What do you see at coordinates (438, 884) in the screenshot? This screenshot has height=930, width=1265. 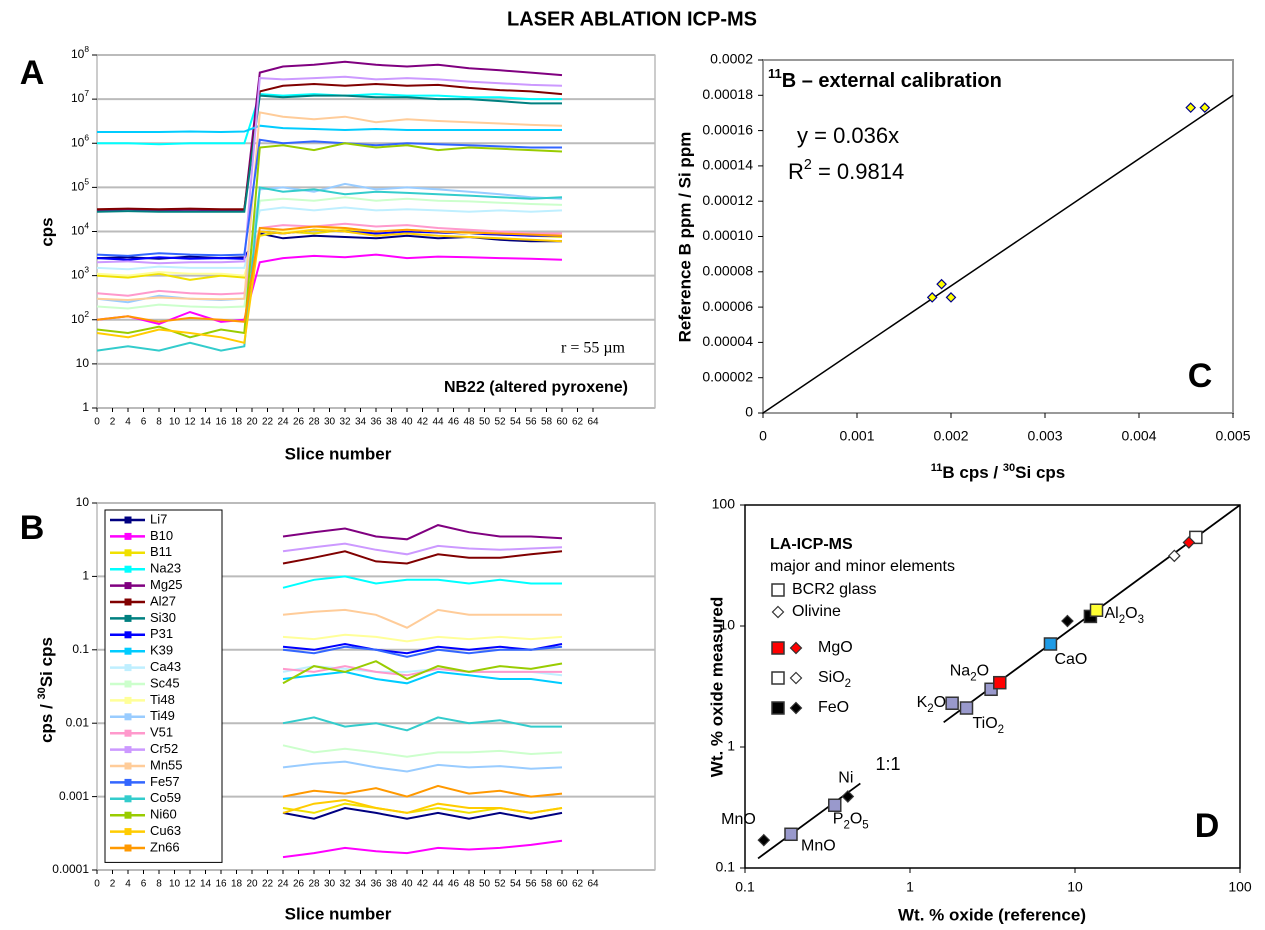 I see `x-tick-label: 44` at bounding box center [438, 884].